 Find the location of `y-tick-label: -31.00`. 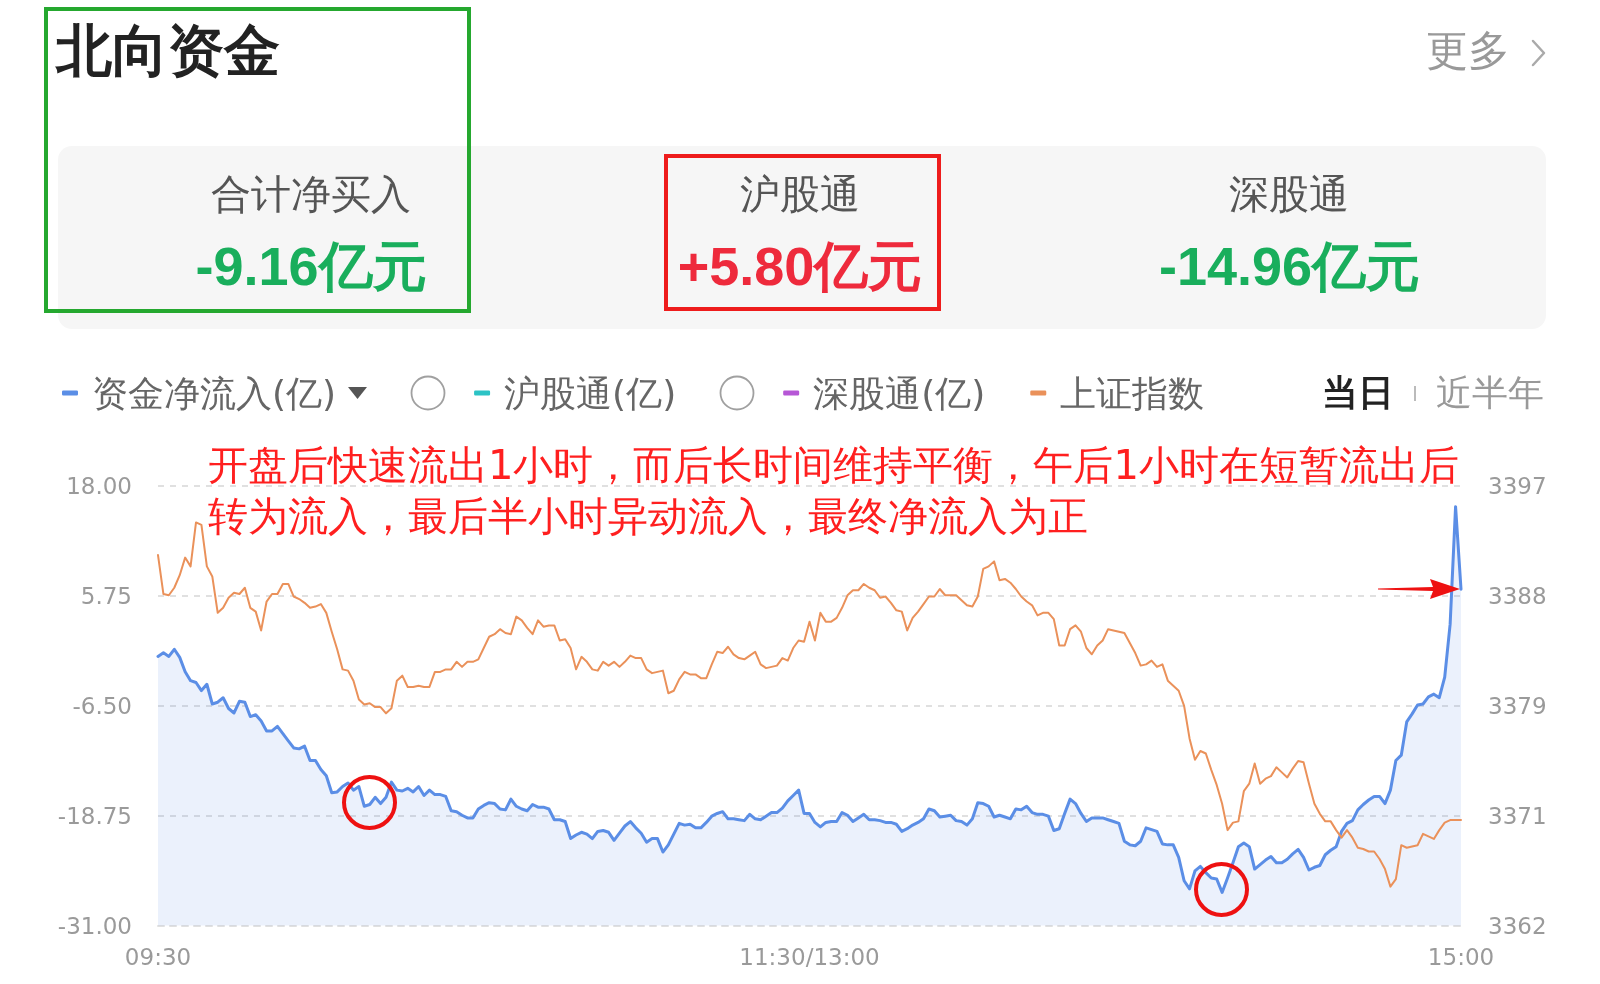

y-tick-label: -31.00 is located at coordinates (94, 925).